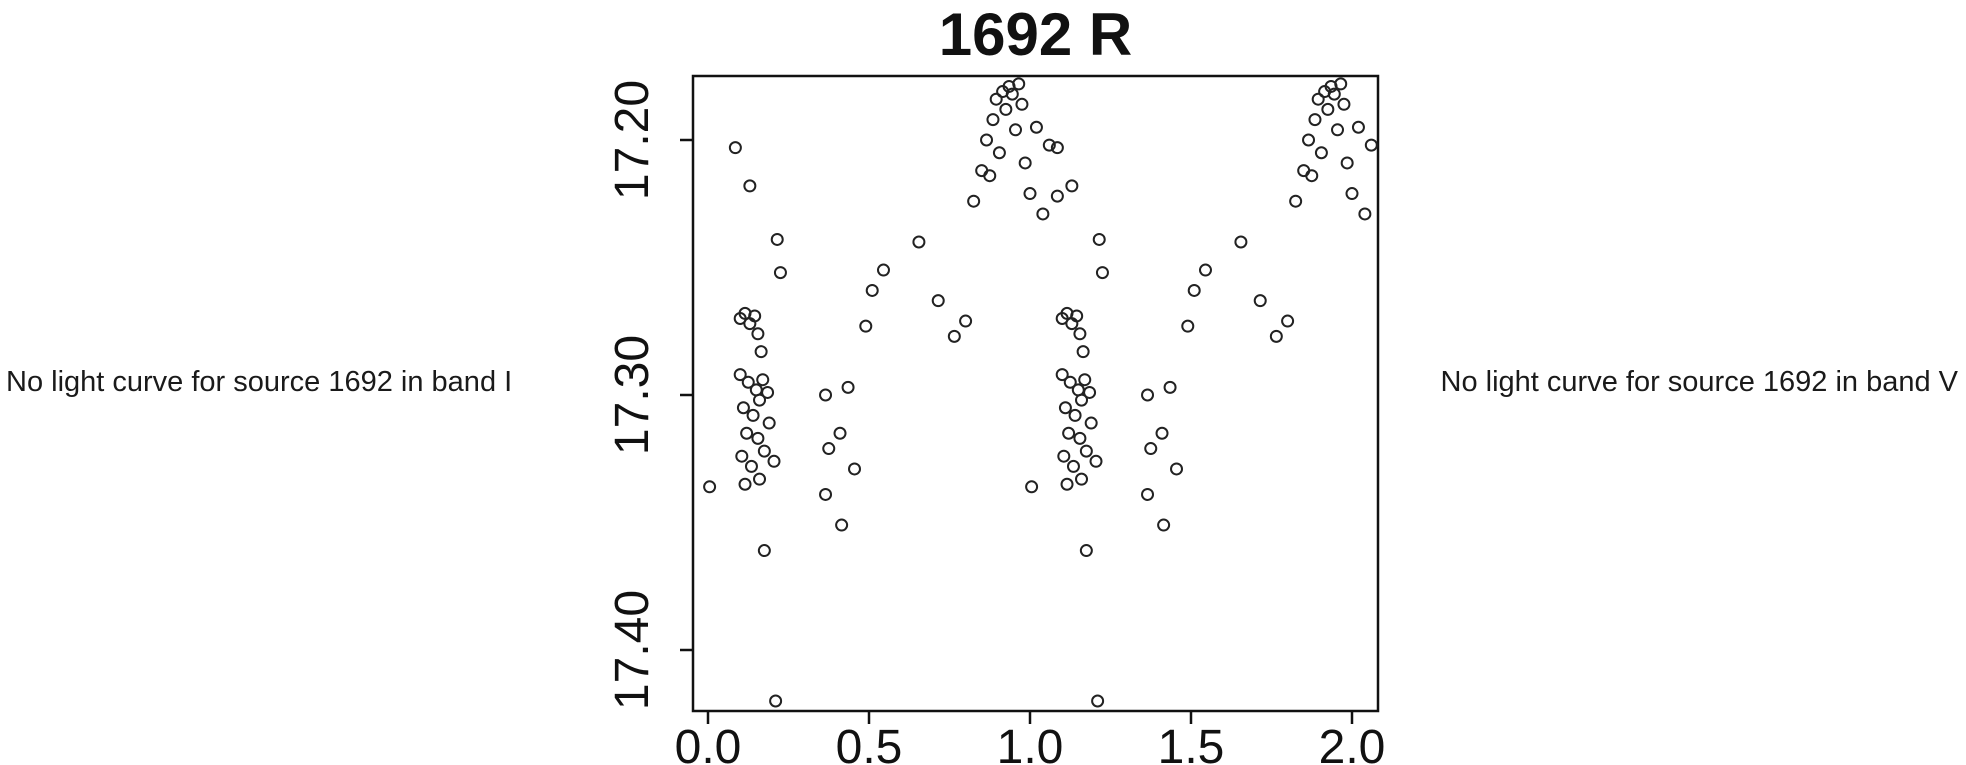  I want to click on x-tick-label: 2.0, so click(1352, 743).